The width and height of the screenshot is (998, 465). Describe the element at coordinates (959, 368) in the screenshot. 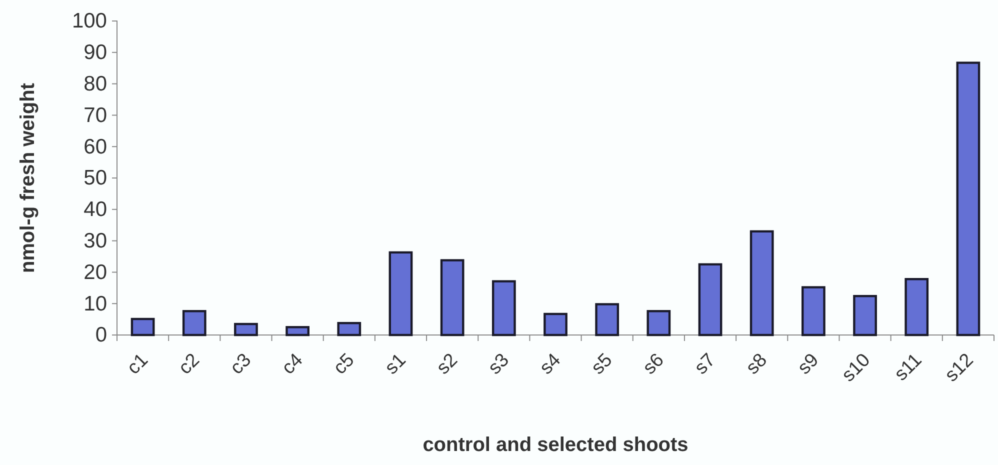

I see `x-tick-label: s12` at that location.